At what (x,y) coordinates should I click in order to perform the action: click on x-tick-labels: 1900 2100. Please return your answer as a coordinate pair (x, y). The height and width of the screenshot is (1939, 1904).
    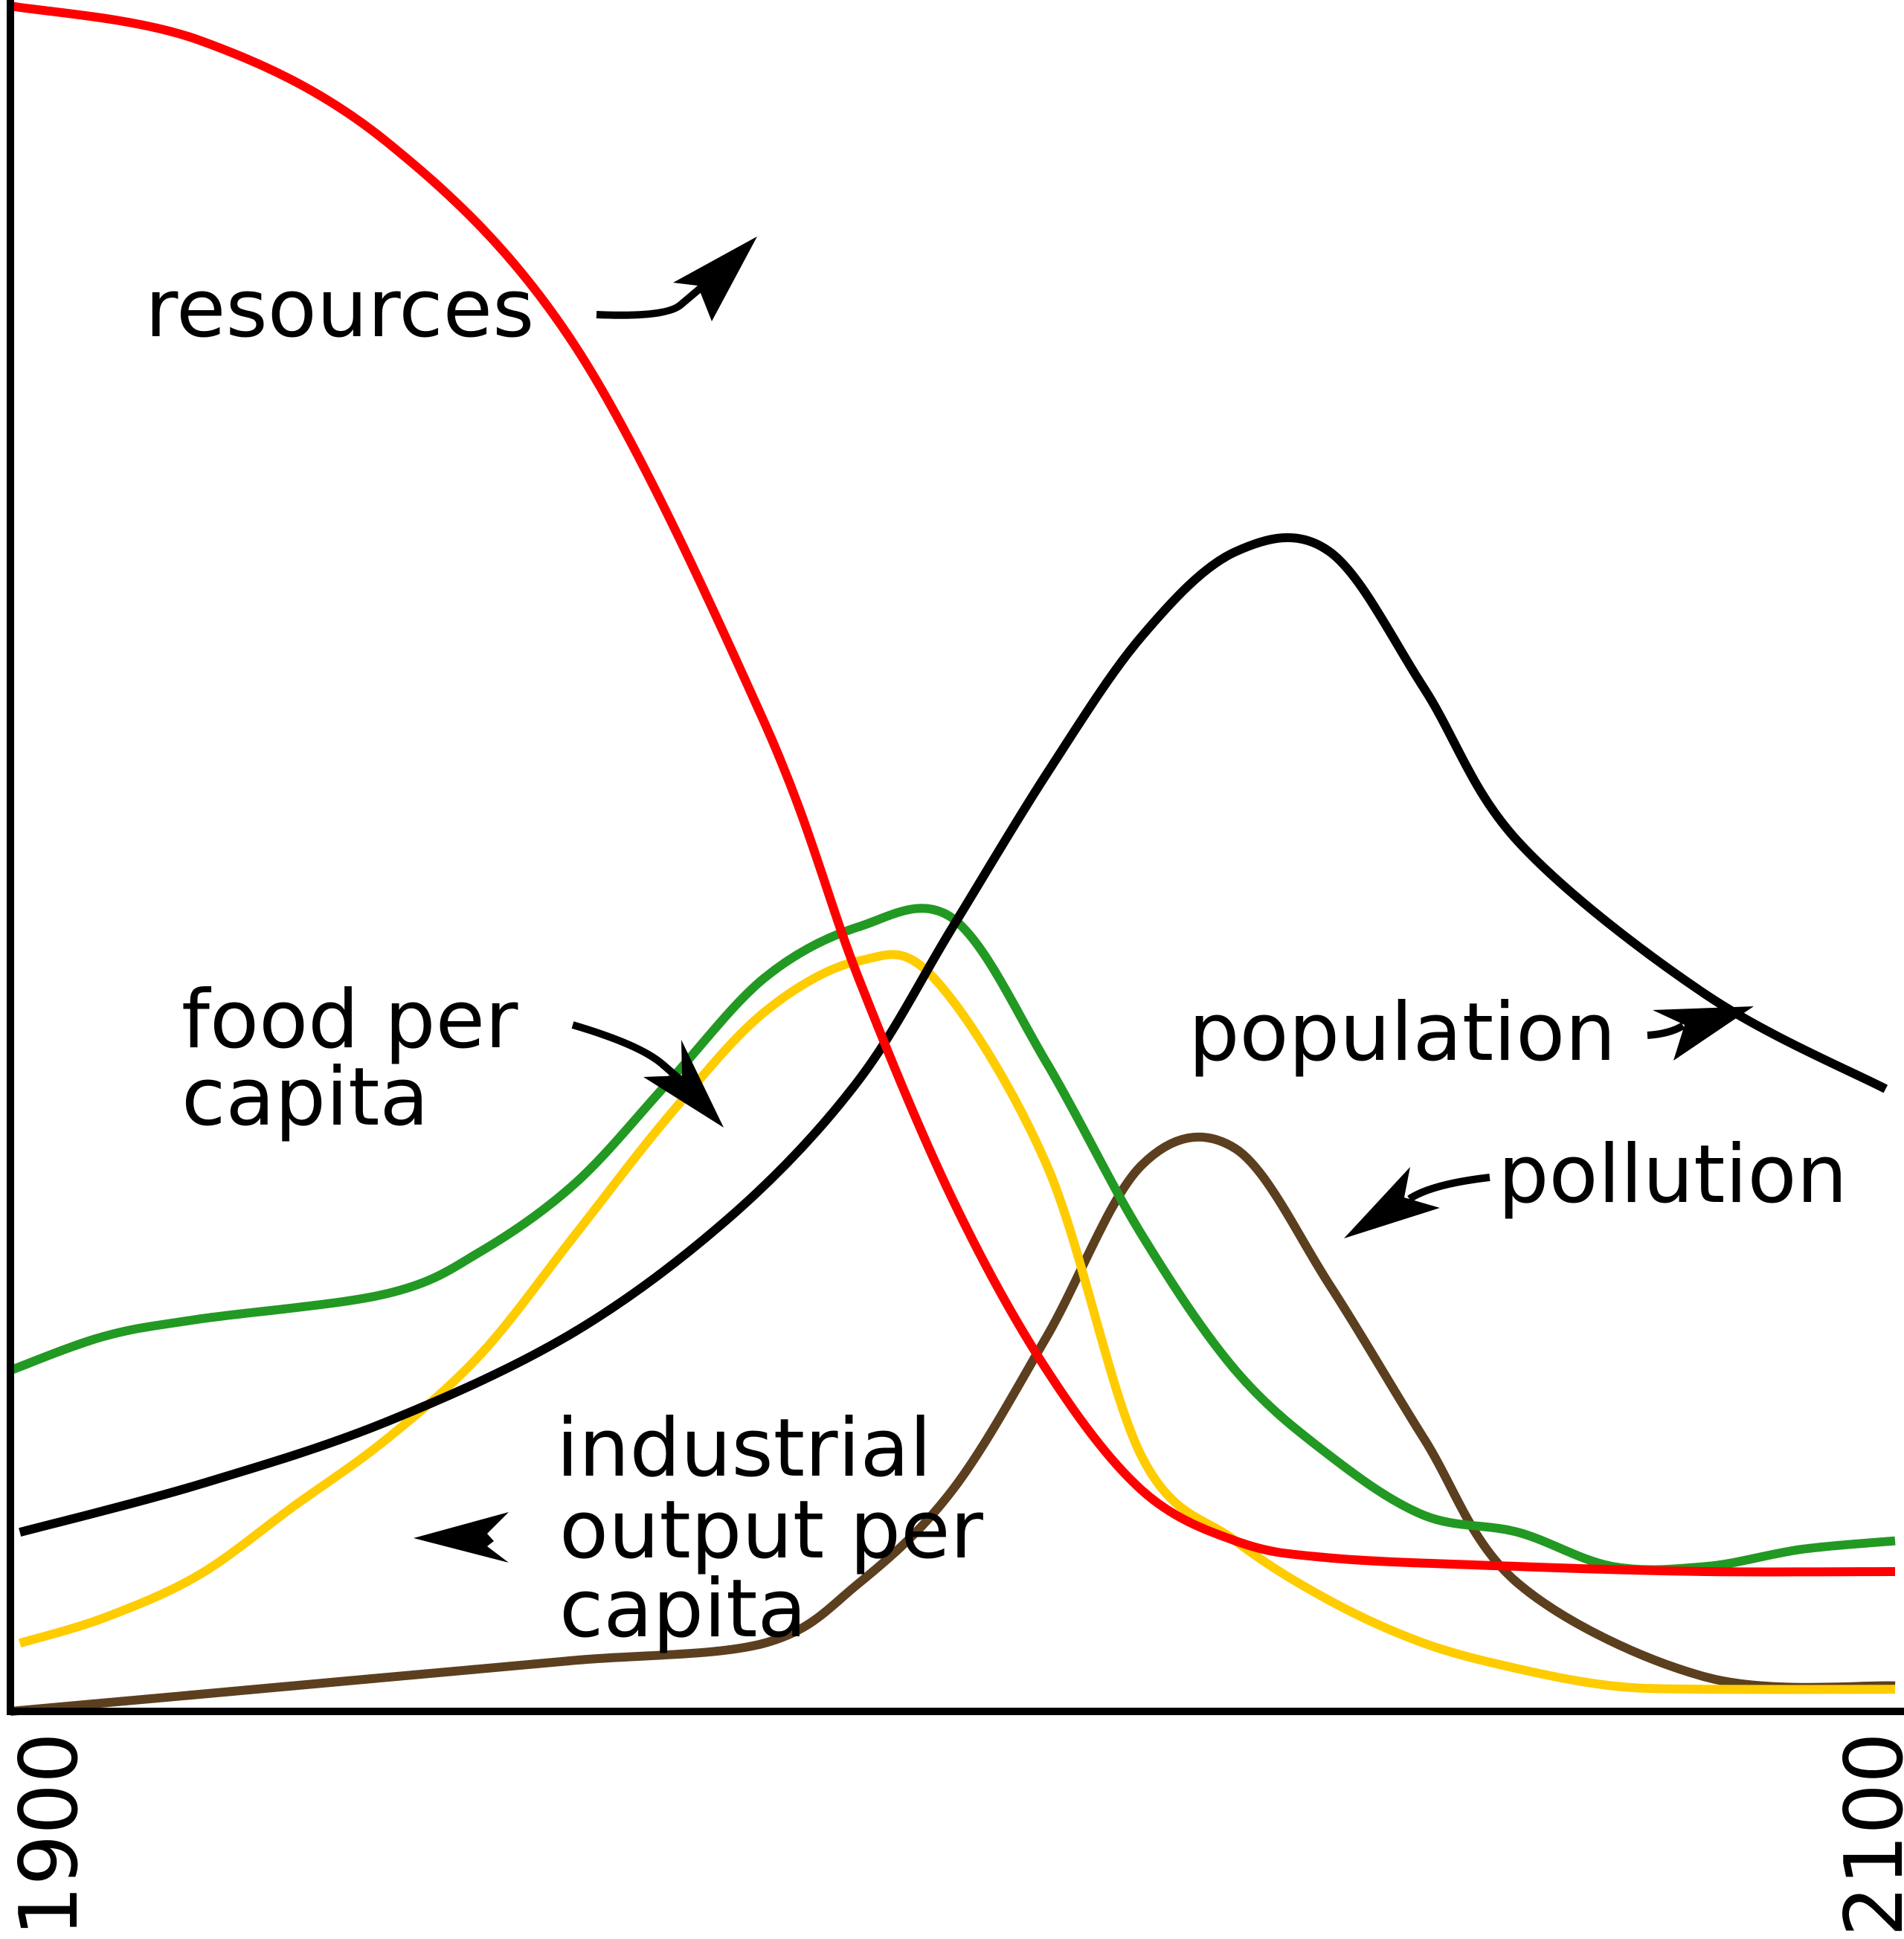
    Looking at the image, I should click on (954, 1834).